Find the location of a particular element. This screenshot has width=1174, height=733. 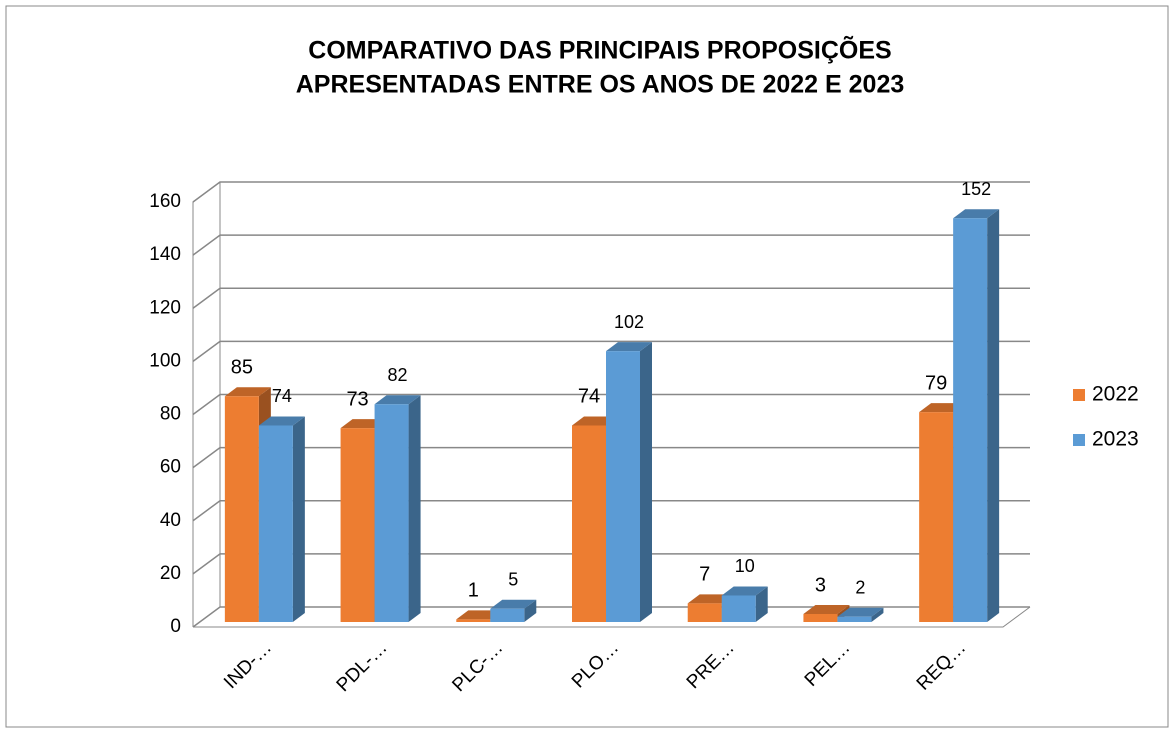

y-tick-label: 100 is located at coordinates (165, 360).